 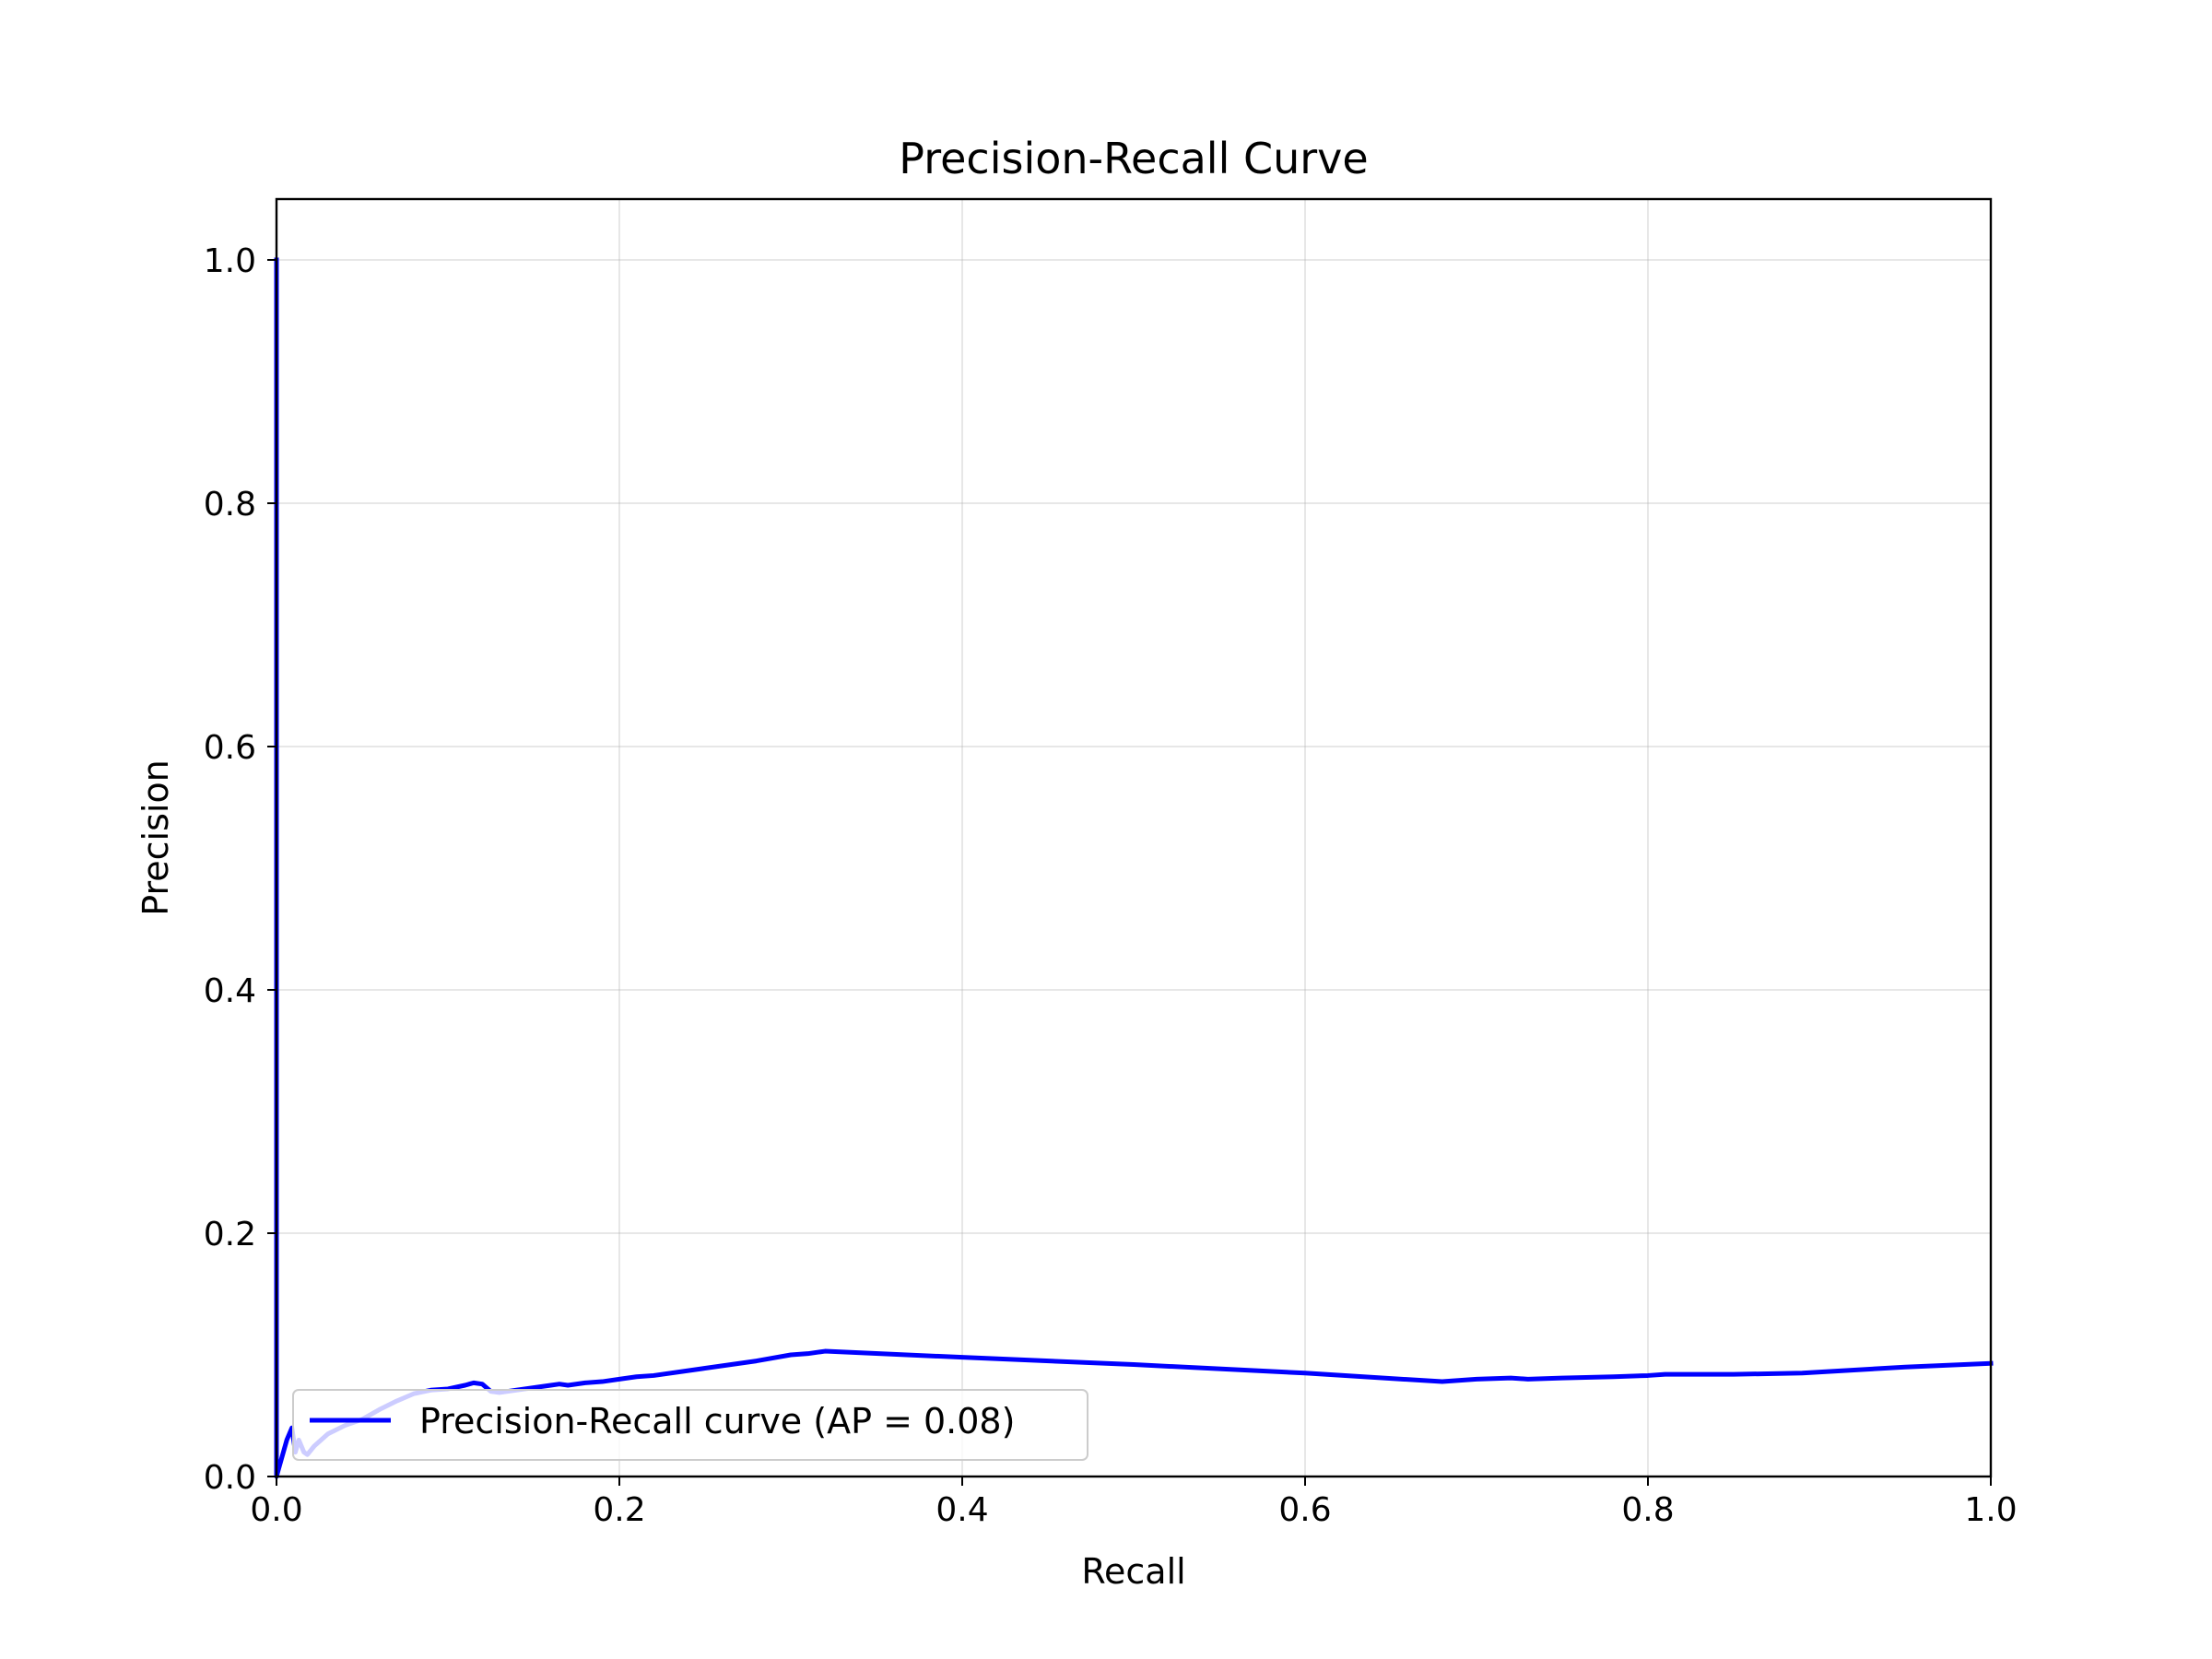 What do you see at coordinates (276, 1510) in the screenshot?
I see `x-tick-label: 0.0` at bounding box center [276, 1510].